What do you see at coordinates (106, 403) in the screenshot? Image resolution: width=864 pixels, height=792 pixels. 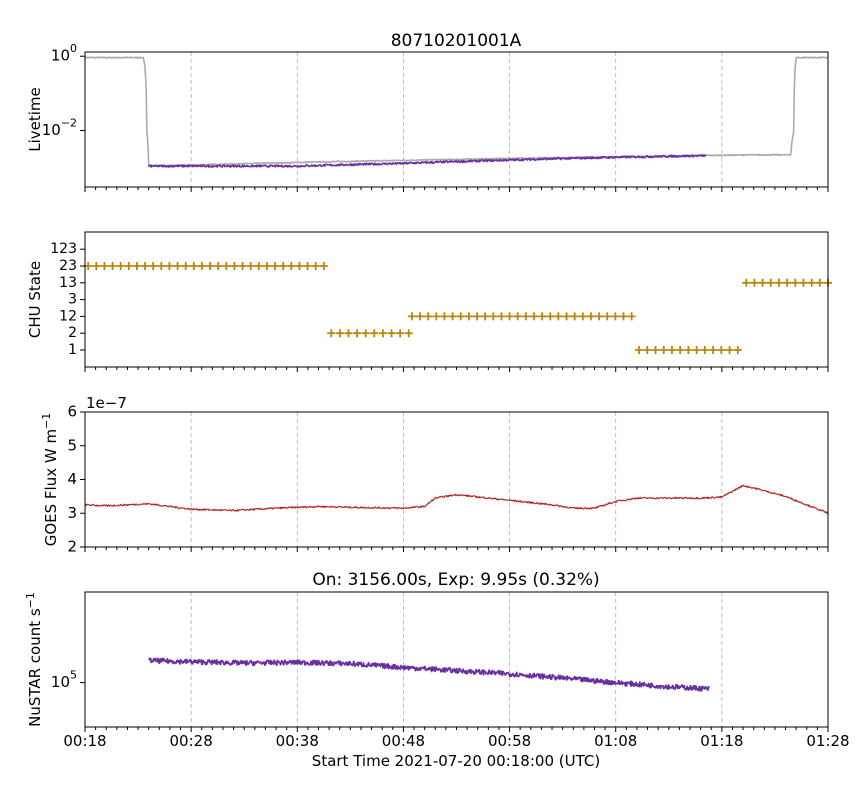 I see `goes-offset-label: 1e−7` at bounding box center [106, 403].